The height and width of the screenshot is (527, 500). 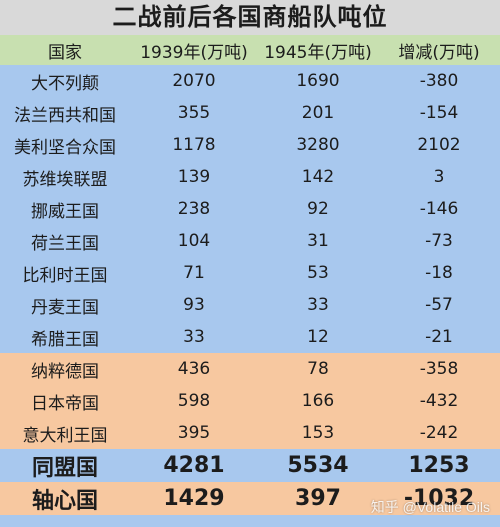 What do you see at coordinates (194, 433) in the screenshot?
I see `cell-1939: 395` at bounding box center [194, 433].